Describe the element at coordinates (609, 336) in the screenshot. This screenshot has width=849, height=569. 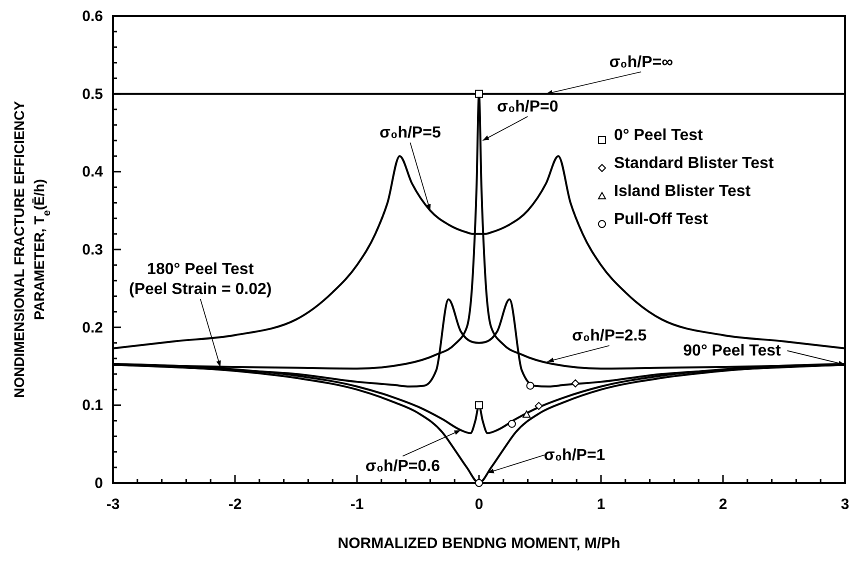
I see `annotation: σ₀h/P=2.5` at that location.